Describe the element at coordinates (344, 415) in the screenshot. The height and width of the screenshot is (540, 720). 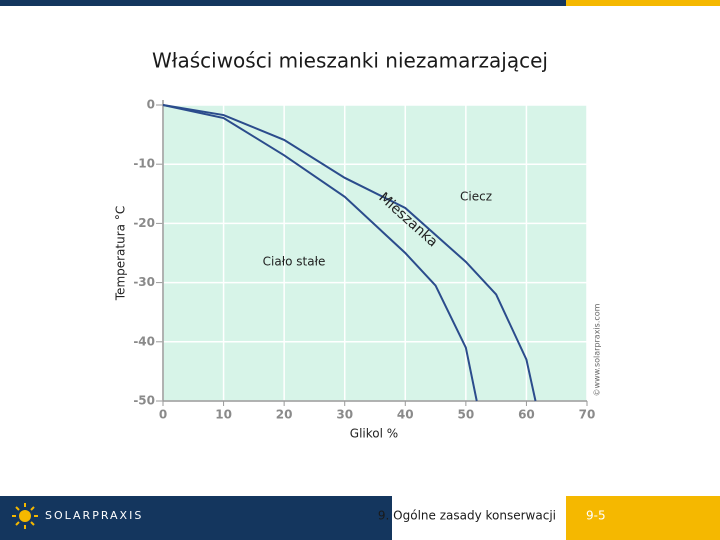
I see `x-tick-label: 30` at that location.